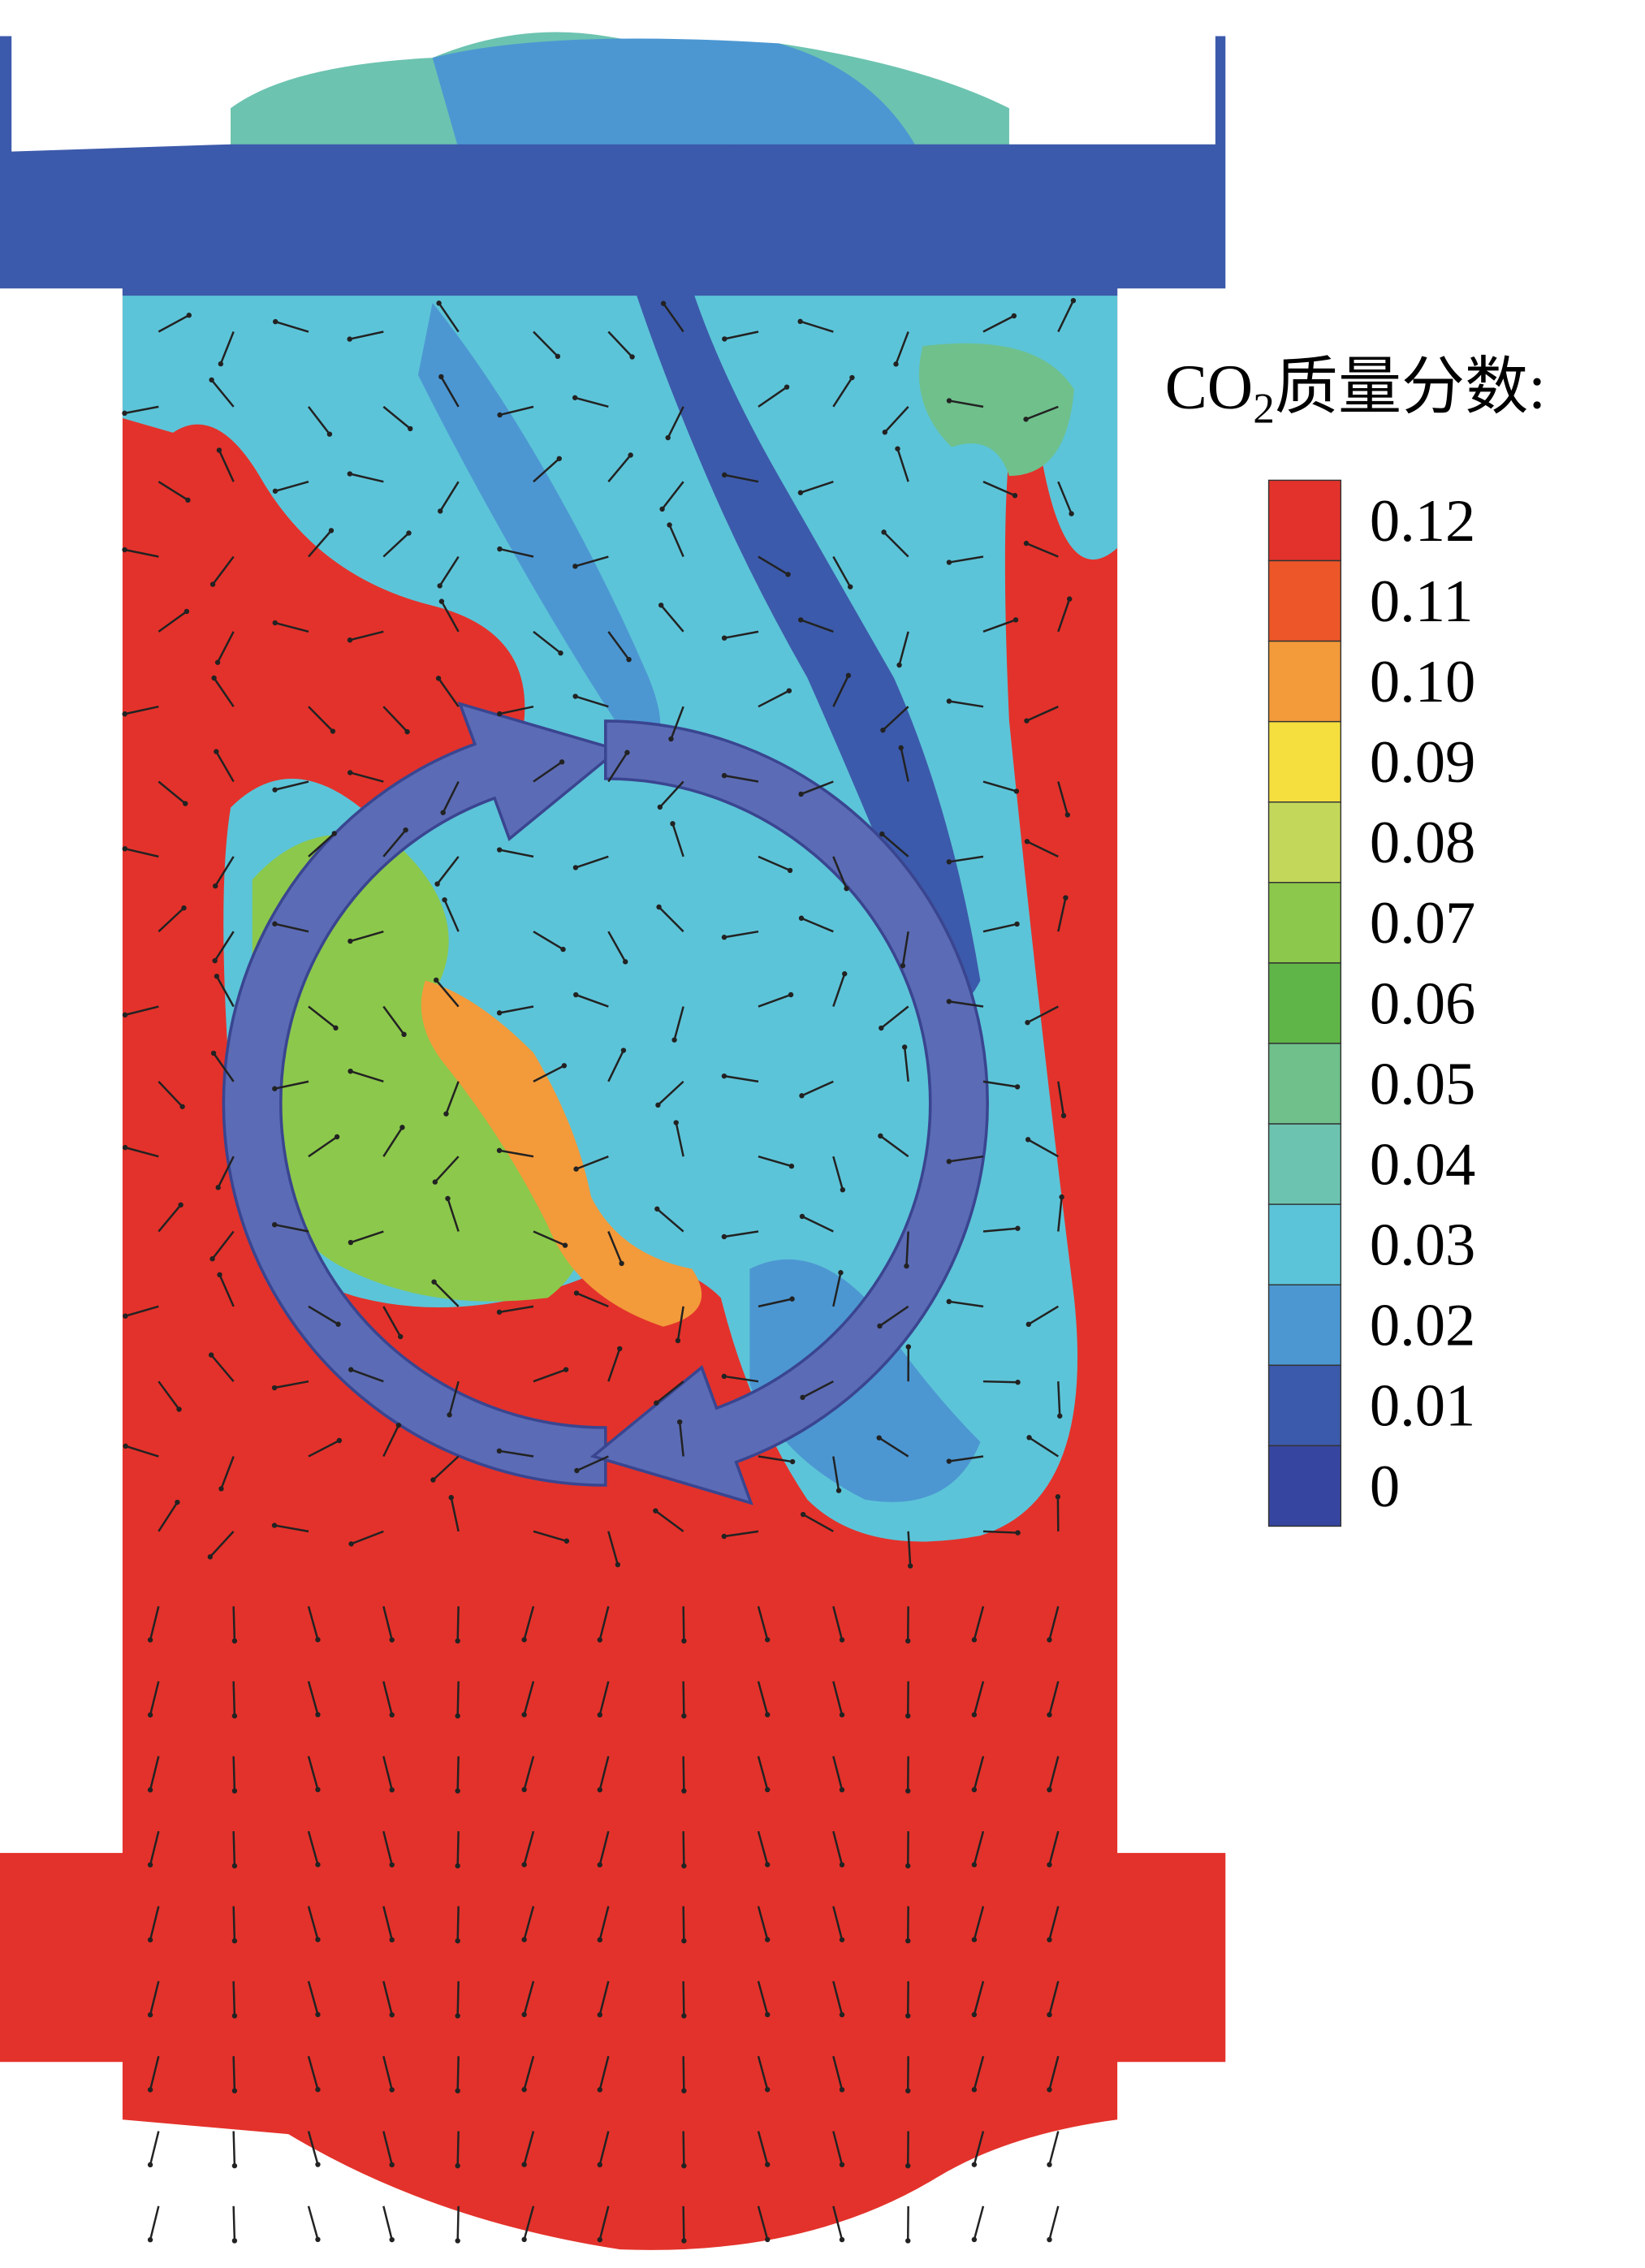  I want to click on colorbar-label: 0.05, so click(1422, 1084).